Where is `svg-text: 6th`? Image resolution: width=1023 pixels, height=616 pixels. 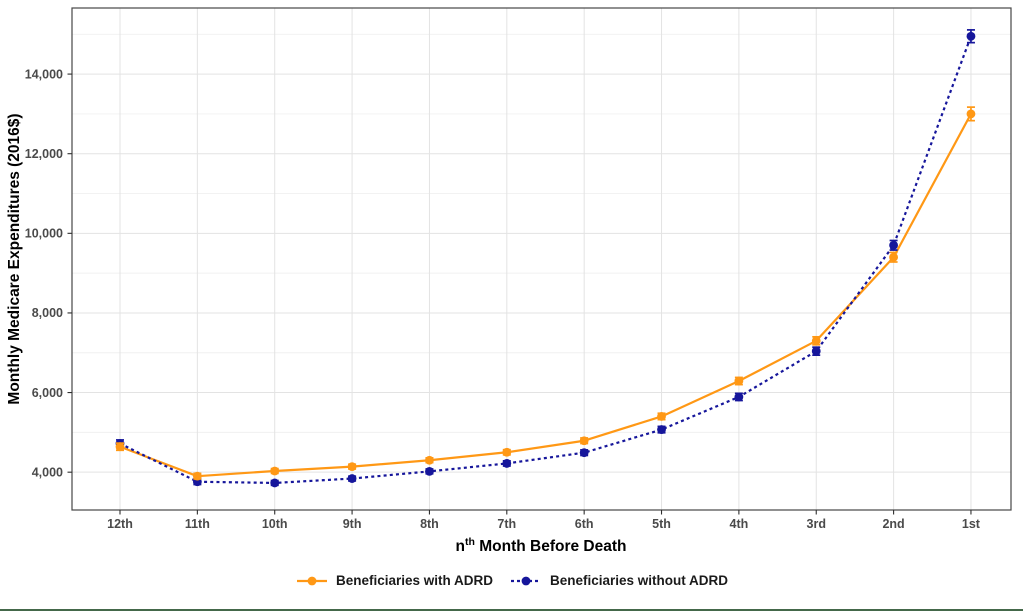
svg-text: 6th is located at coordinates (584, 524).